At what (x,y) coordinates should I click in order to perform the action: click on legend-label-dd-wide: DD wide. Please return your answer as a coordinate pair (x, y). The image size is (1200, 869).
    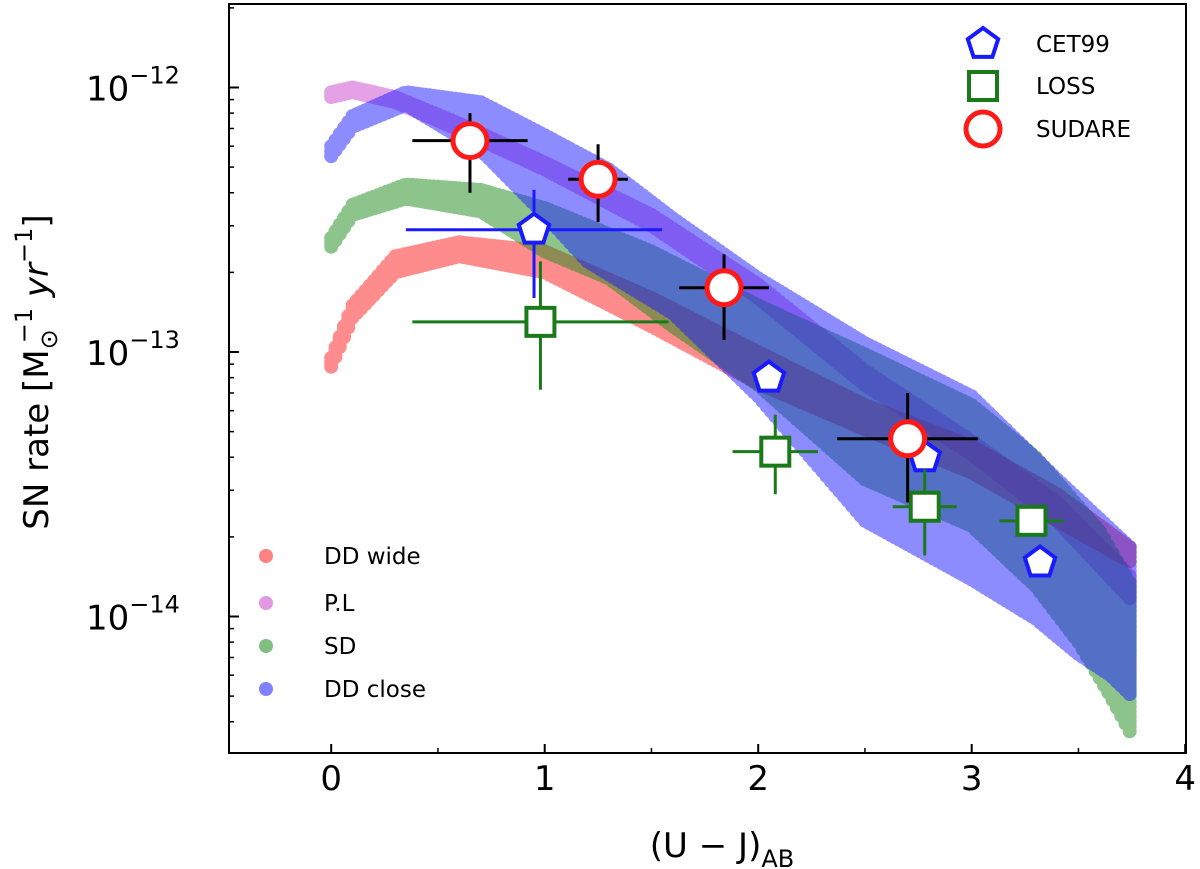
    Looking at the image, I should click on (372, 557).